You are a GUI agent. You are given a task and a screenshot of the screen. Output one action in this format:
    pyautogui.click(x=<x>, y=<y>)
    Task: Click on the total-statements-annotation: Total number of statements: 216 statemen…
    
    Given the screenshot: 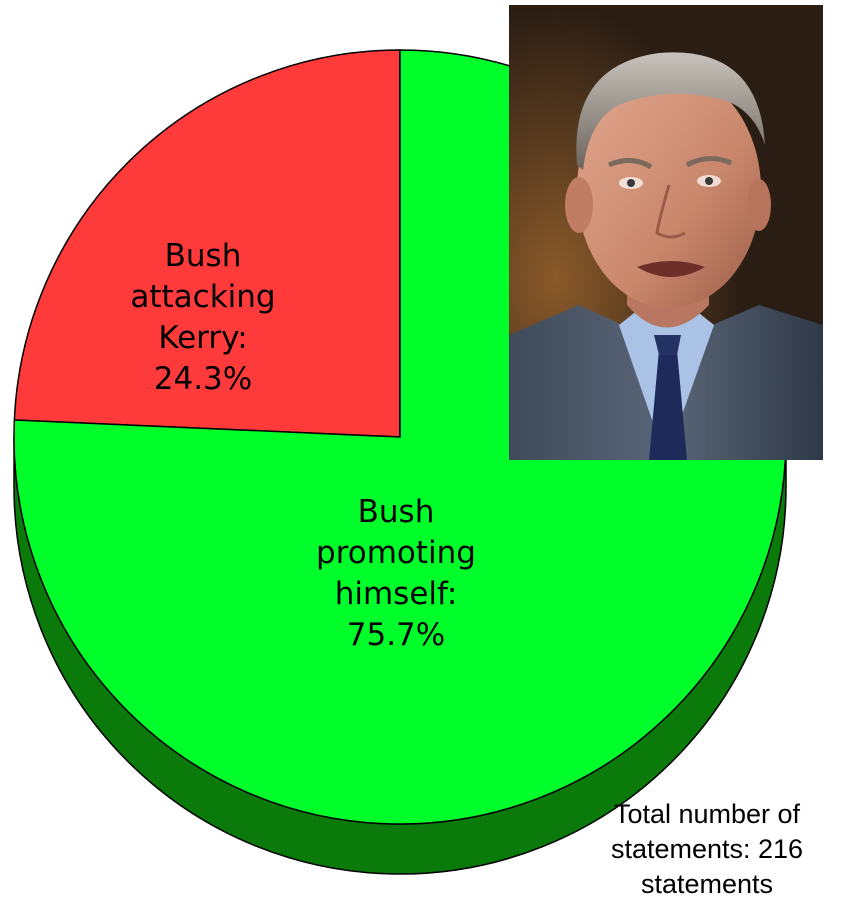 What is the action you would take?
    pyautogui.click(x=705, y=849)
    